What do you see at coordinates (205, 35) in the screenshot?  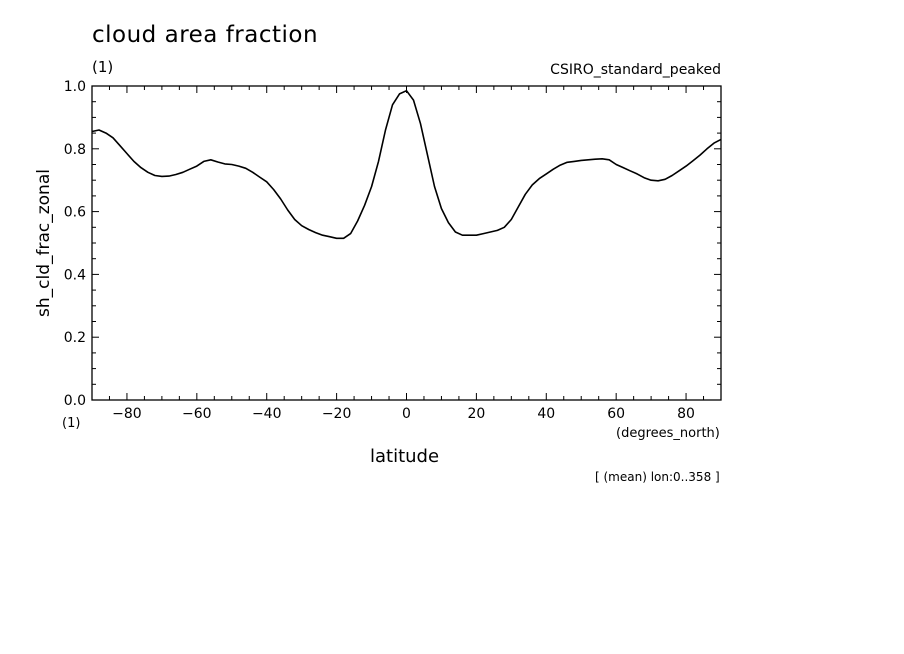 I see `chart-title: cloud area fraction` at bounding box center [205, 35].